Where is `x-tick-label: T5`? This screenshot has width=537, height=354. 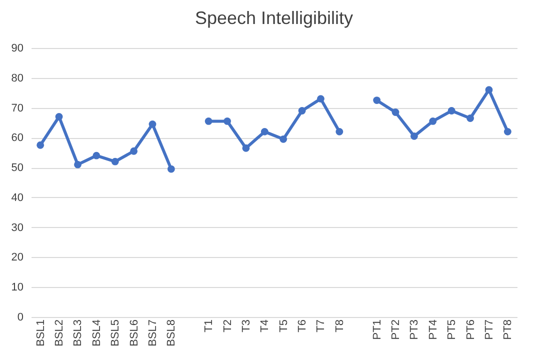 x-tick-label: T5 is located at coordinates (284, 326).